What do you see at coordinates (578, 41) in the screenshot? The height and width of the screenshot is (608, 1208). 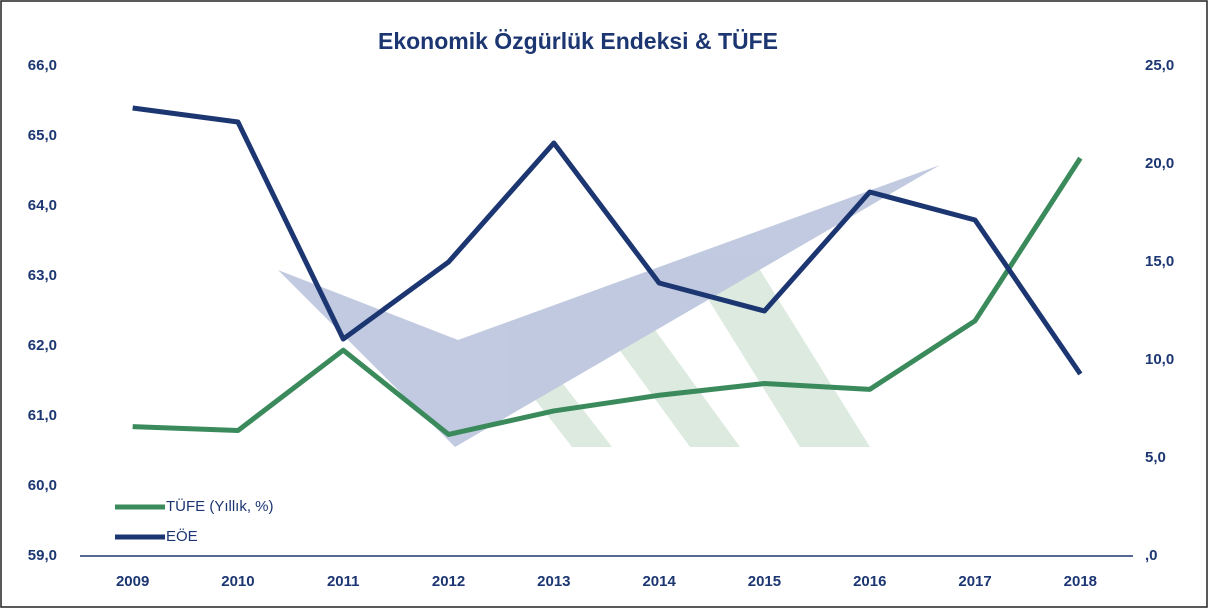 I see `chart-title: Ekonomik Özgürlük Endeksi & TÜFE` at bounding box center [578, 41].